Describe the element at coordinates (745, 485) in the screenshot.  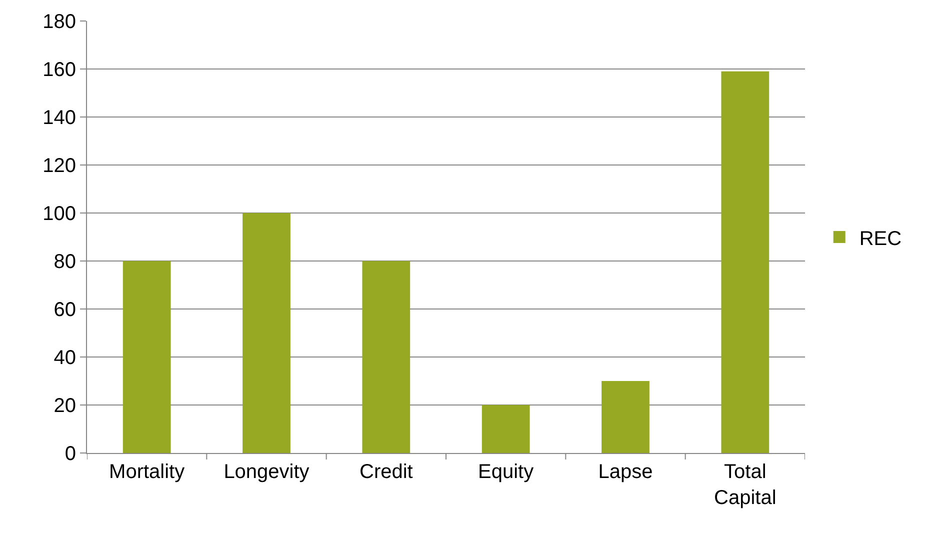
I see `x-tick-label: Total Capital` at that location.